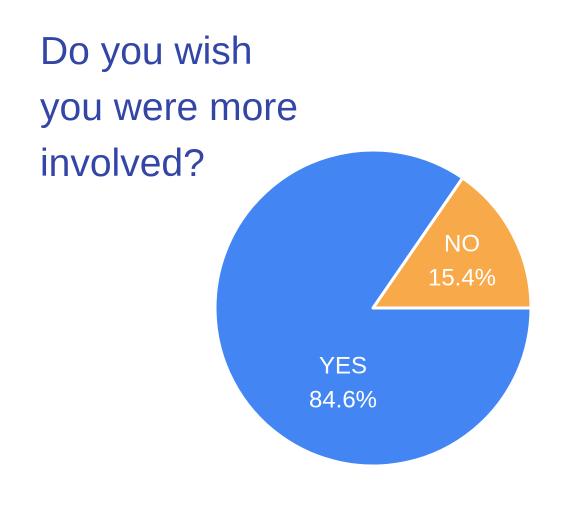 The height and width of the screenshot is (517, 569). Describe the element at coordinates (462, 277) in the screenshot. I see `value-label: 15.4%` at that location.